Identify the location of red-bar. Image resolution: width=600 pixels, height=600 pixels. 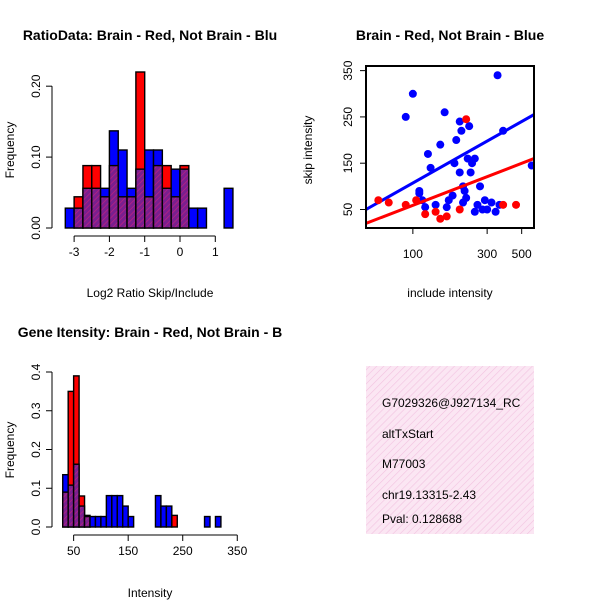
(174, 521).